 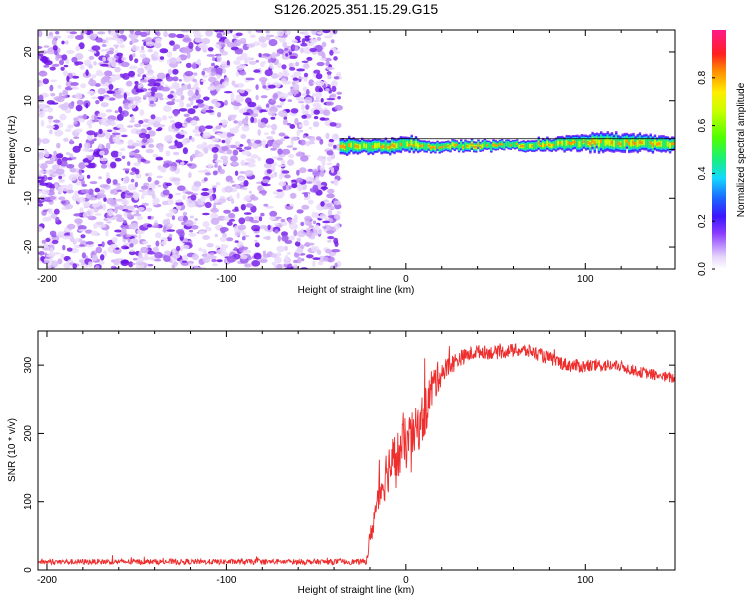 What do you see at coordinates (702, 173) in the screenshot?
I see `colorbar-tick-label: 0.4` at bounding box center [702, 173].